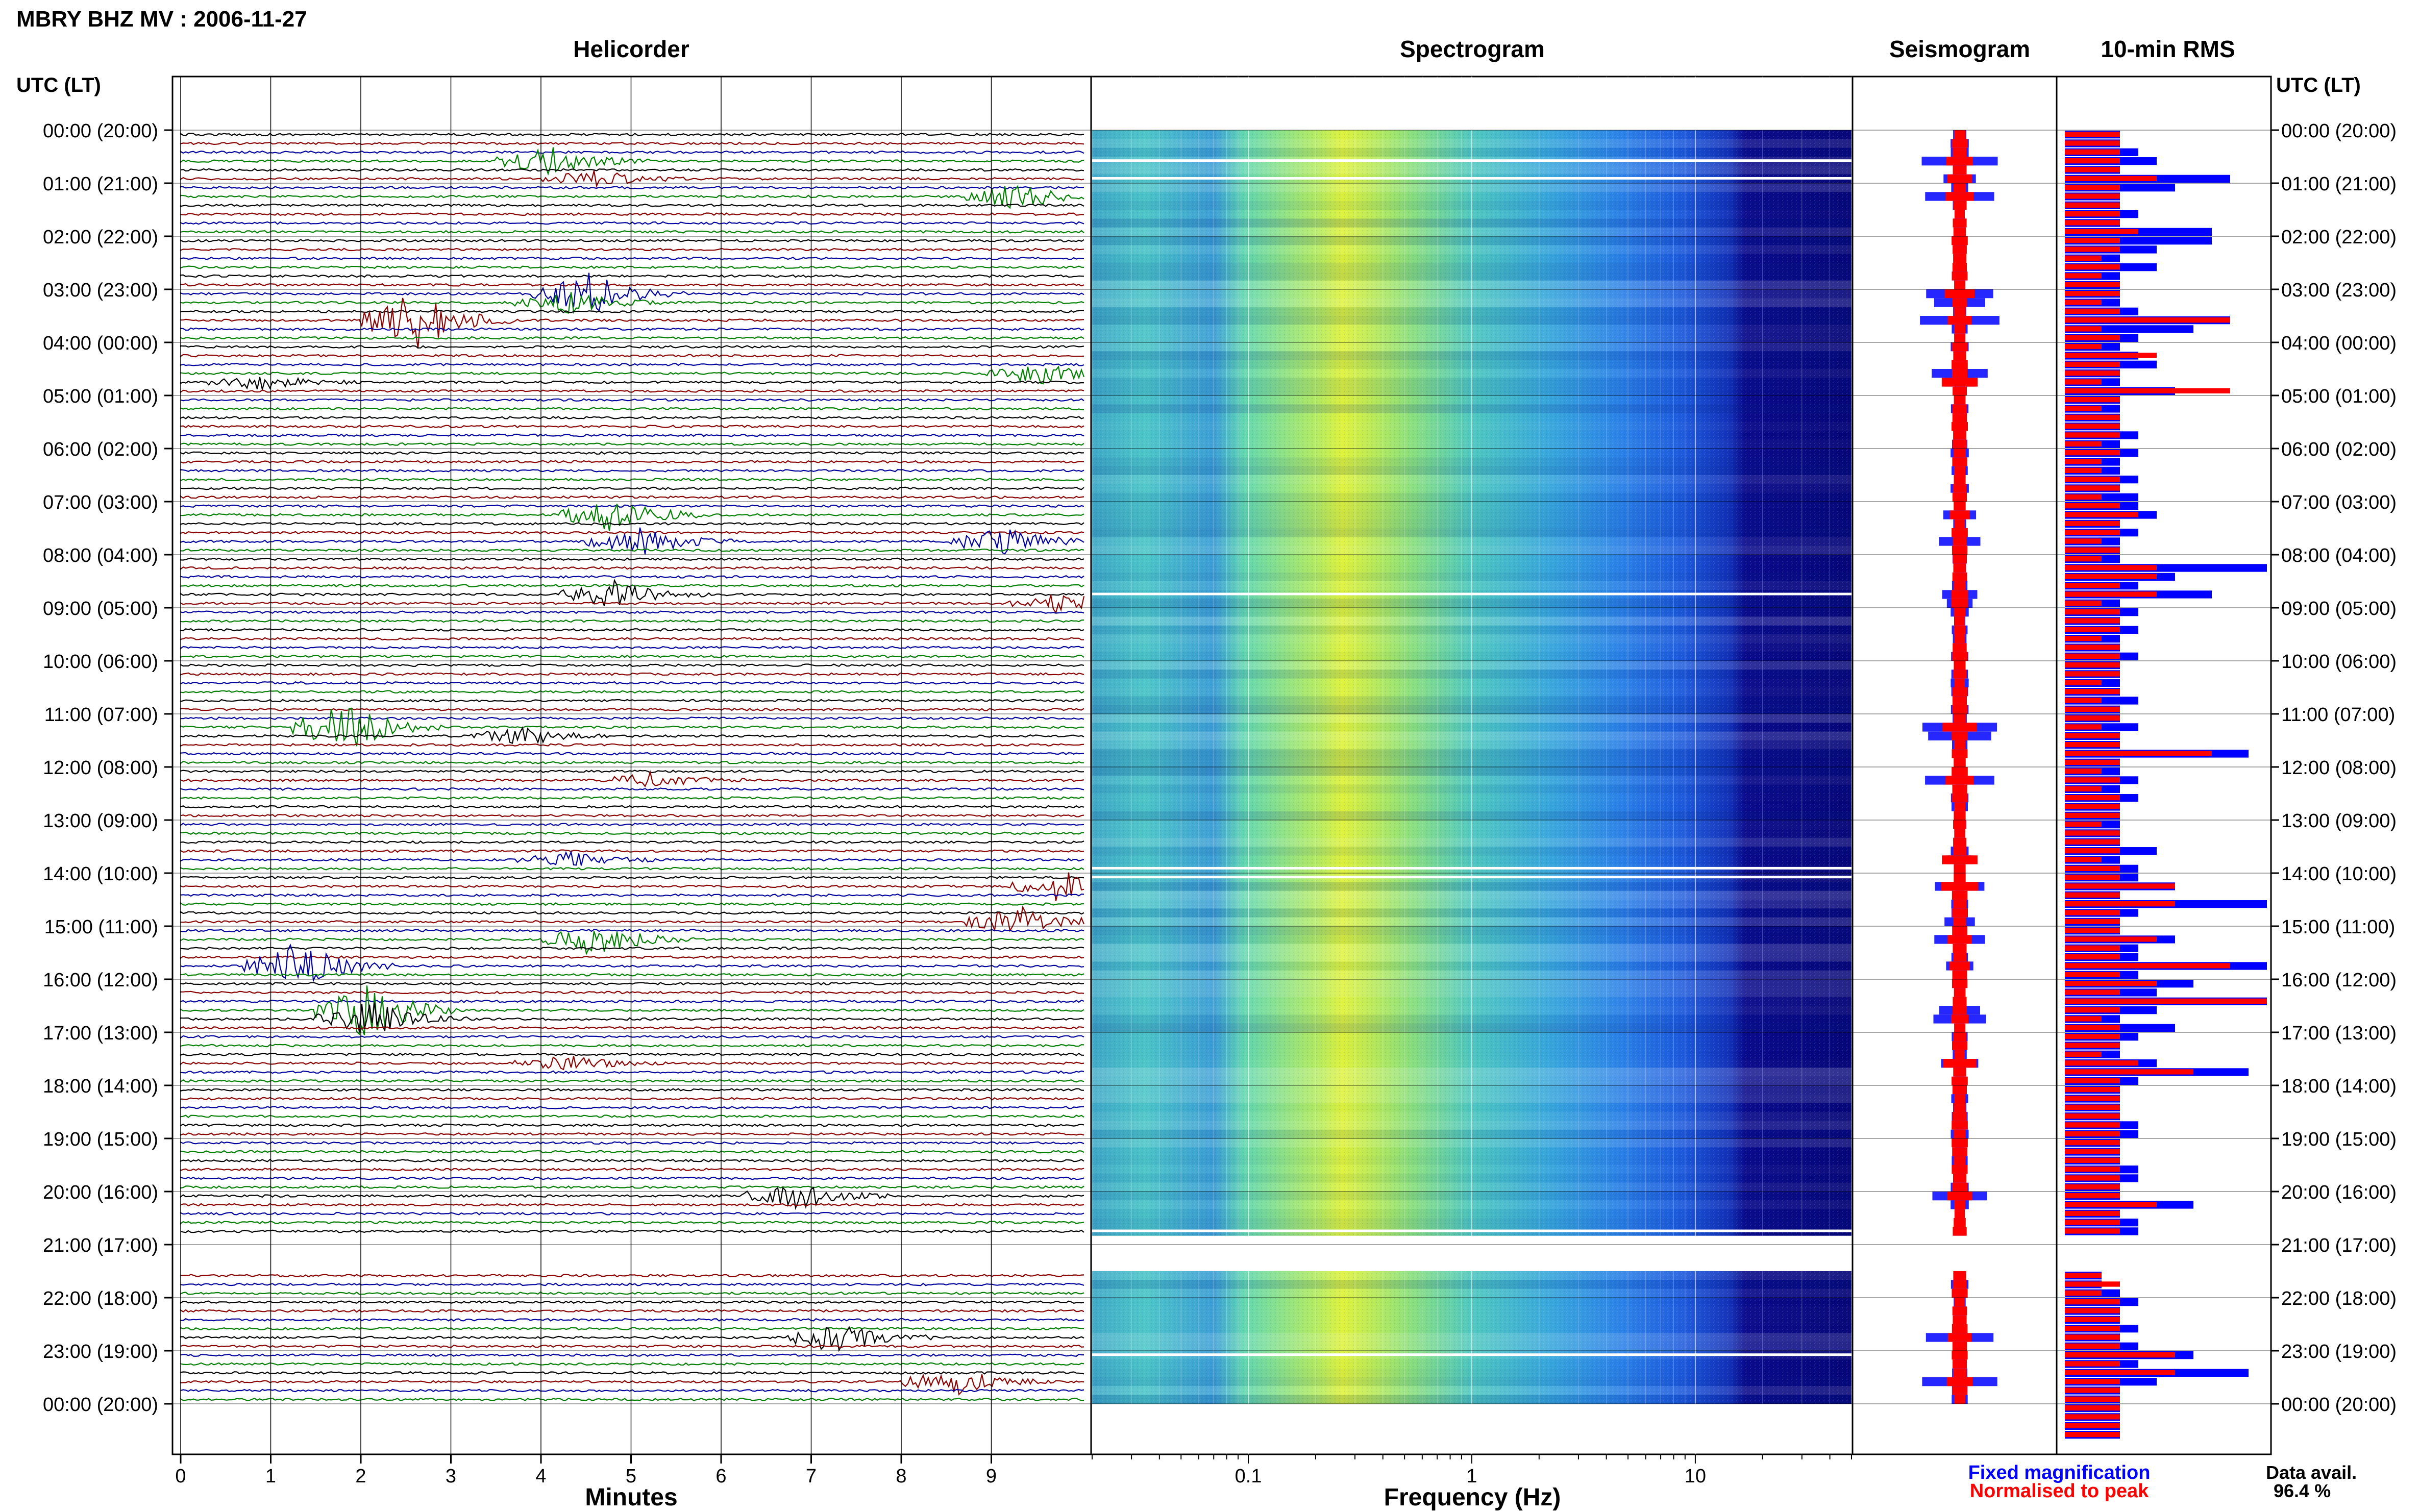 The height and width of the screenshot is (1512, 2419). What do you see at coordinates (2166, 785) in the screenshot?
I see `rms-bars` at bounding box center [2166, 785].